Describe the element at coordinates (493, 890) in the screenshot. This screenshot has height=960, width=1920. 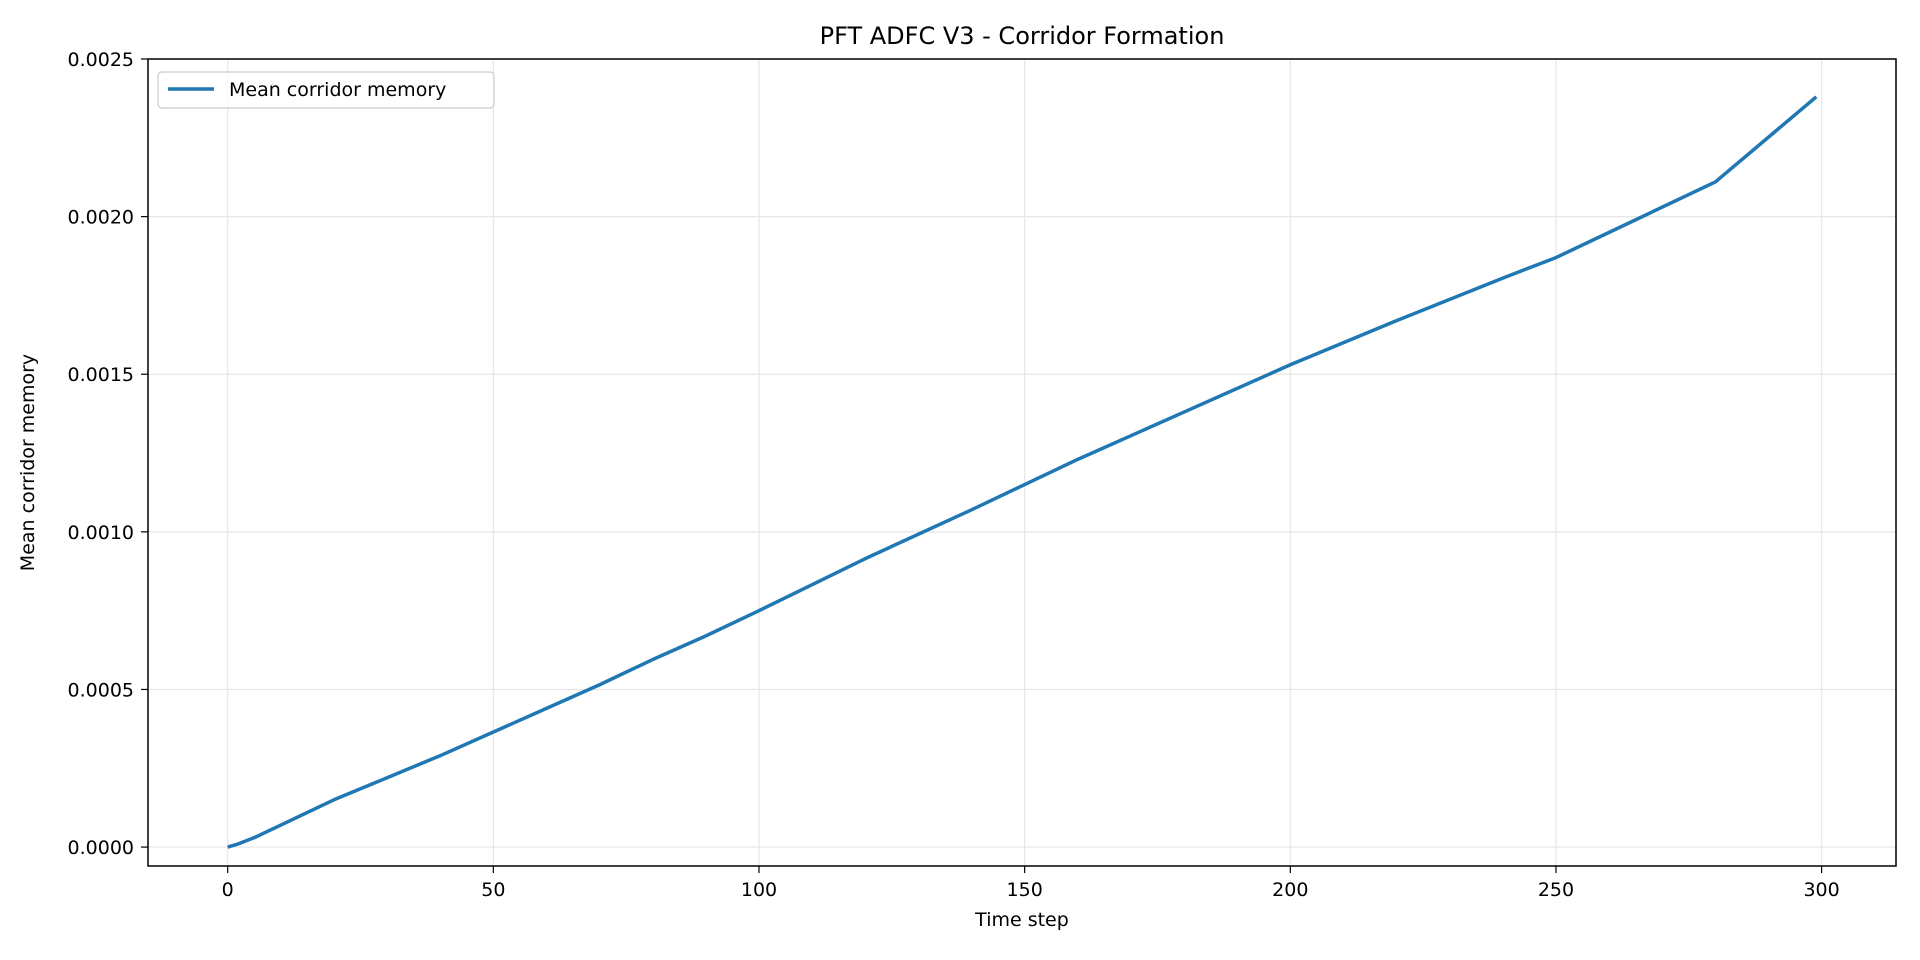
I see `x-tick-label: 50` at that location.